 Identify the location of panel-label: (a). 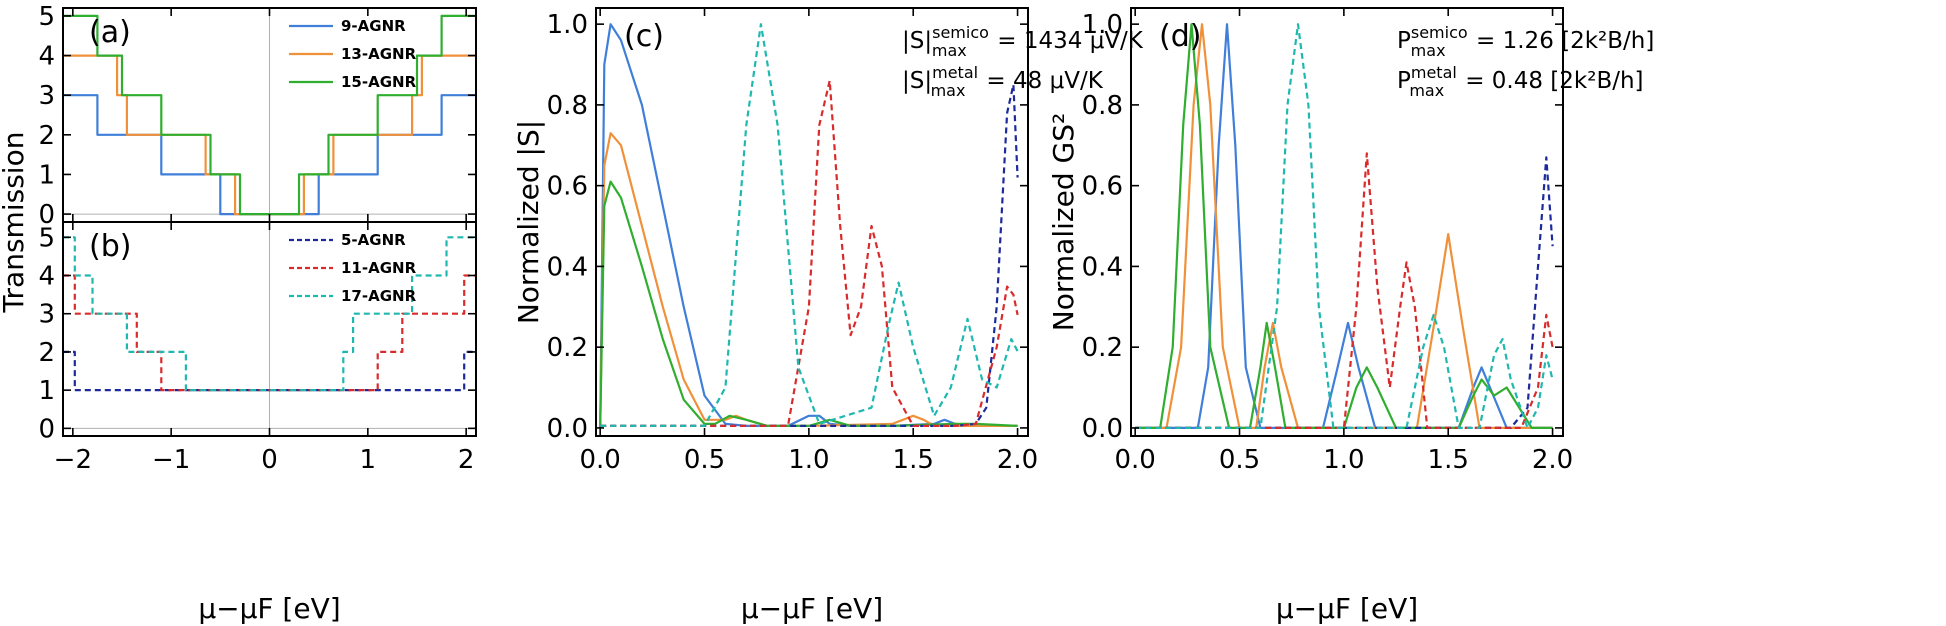
(110, 32).